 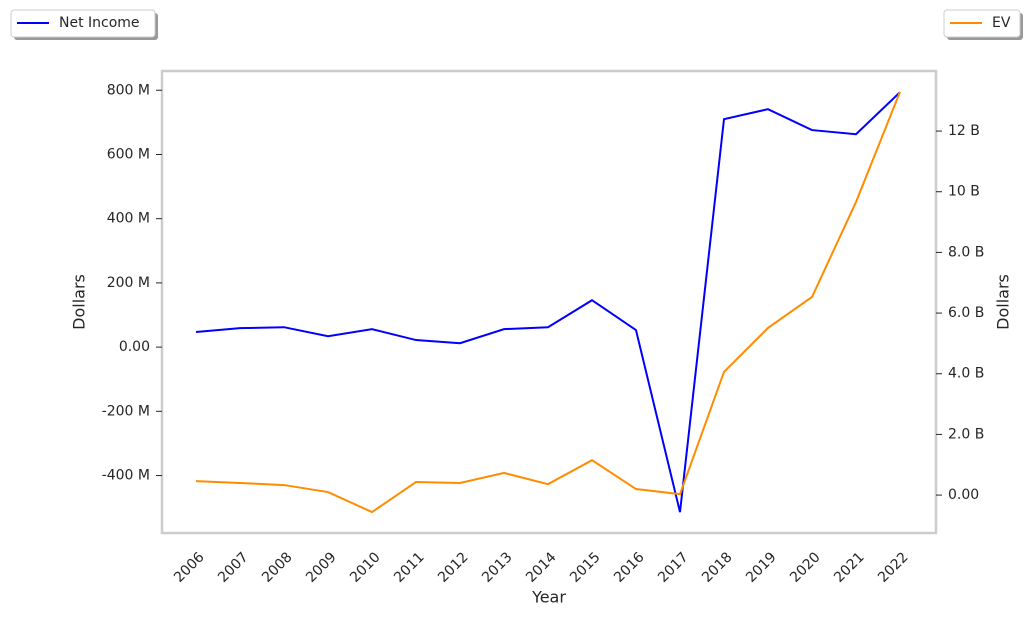 I want to click on x-tick-label: 2018, so click(x=717, y=567).